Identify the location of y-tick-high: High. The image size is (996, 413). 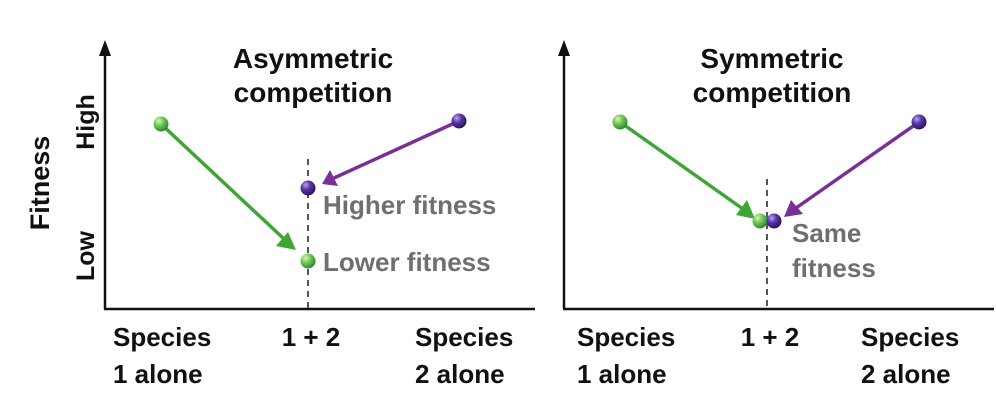
(86, 122).